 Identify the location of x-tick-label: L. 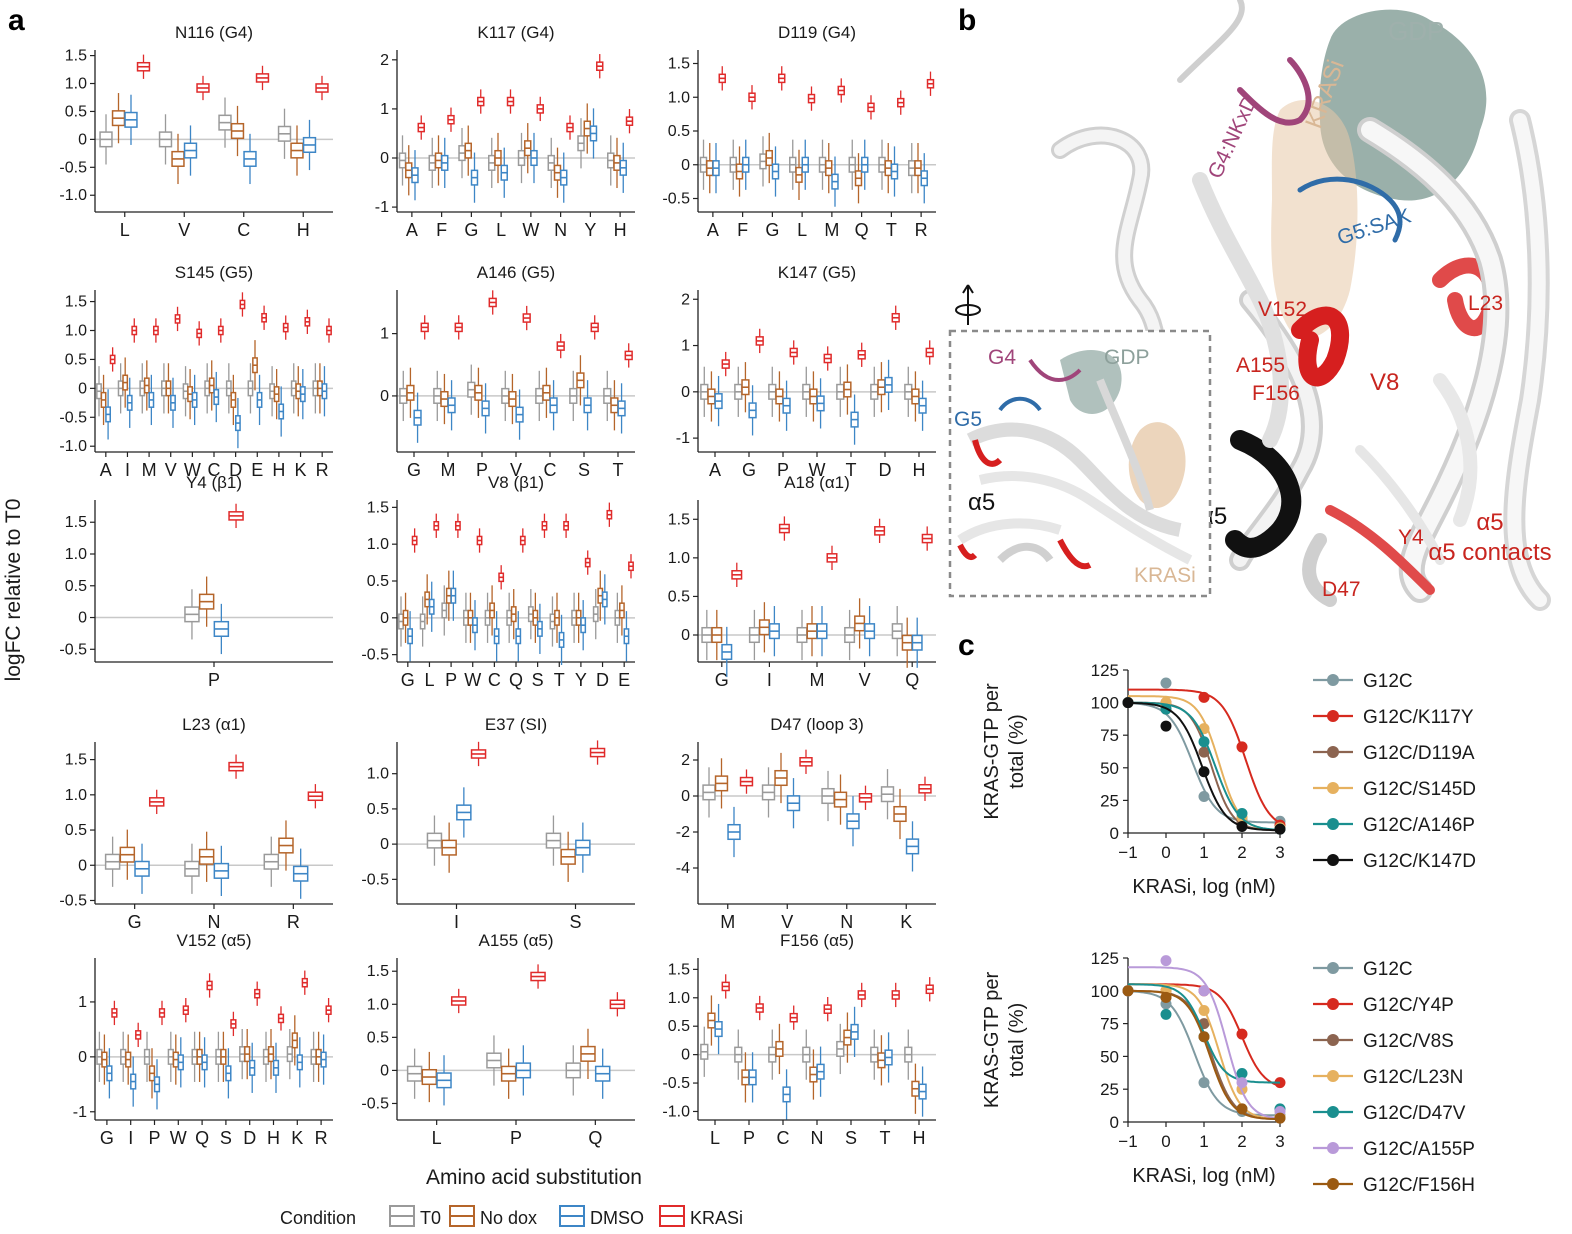
(429, 680).